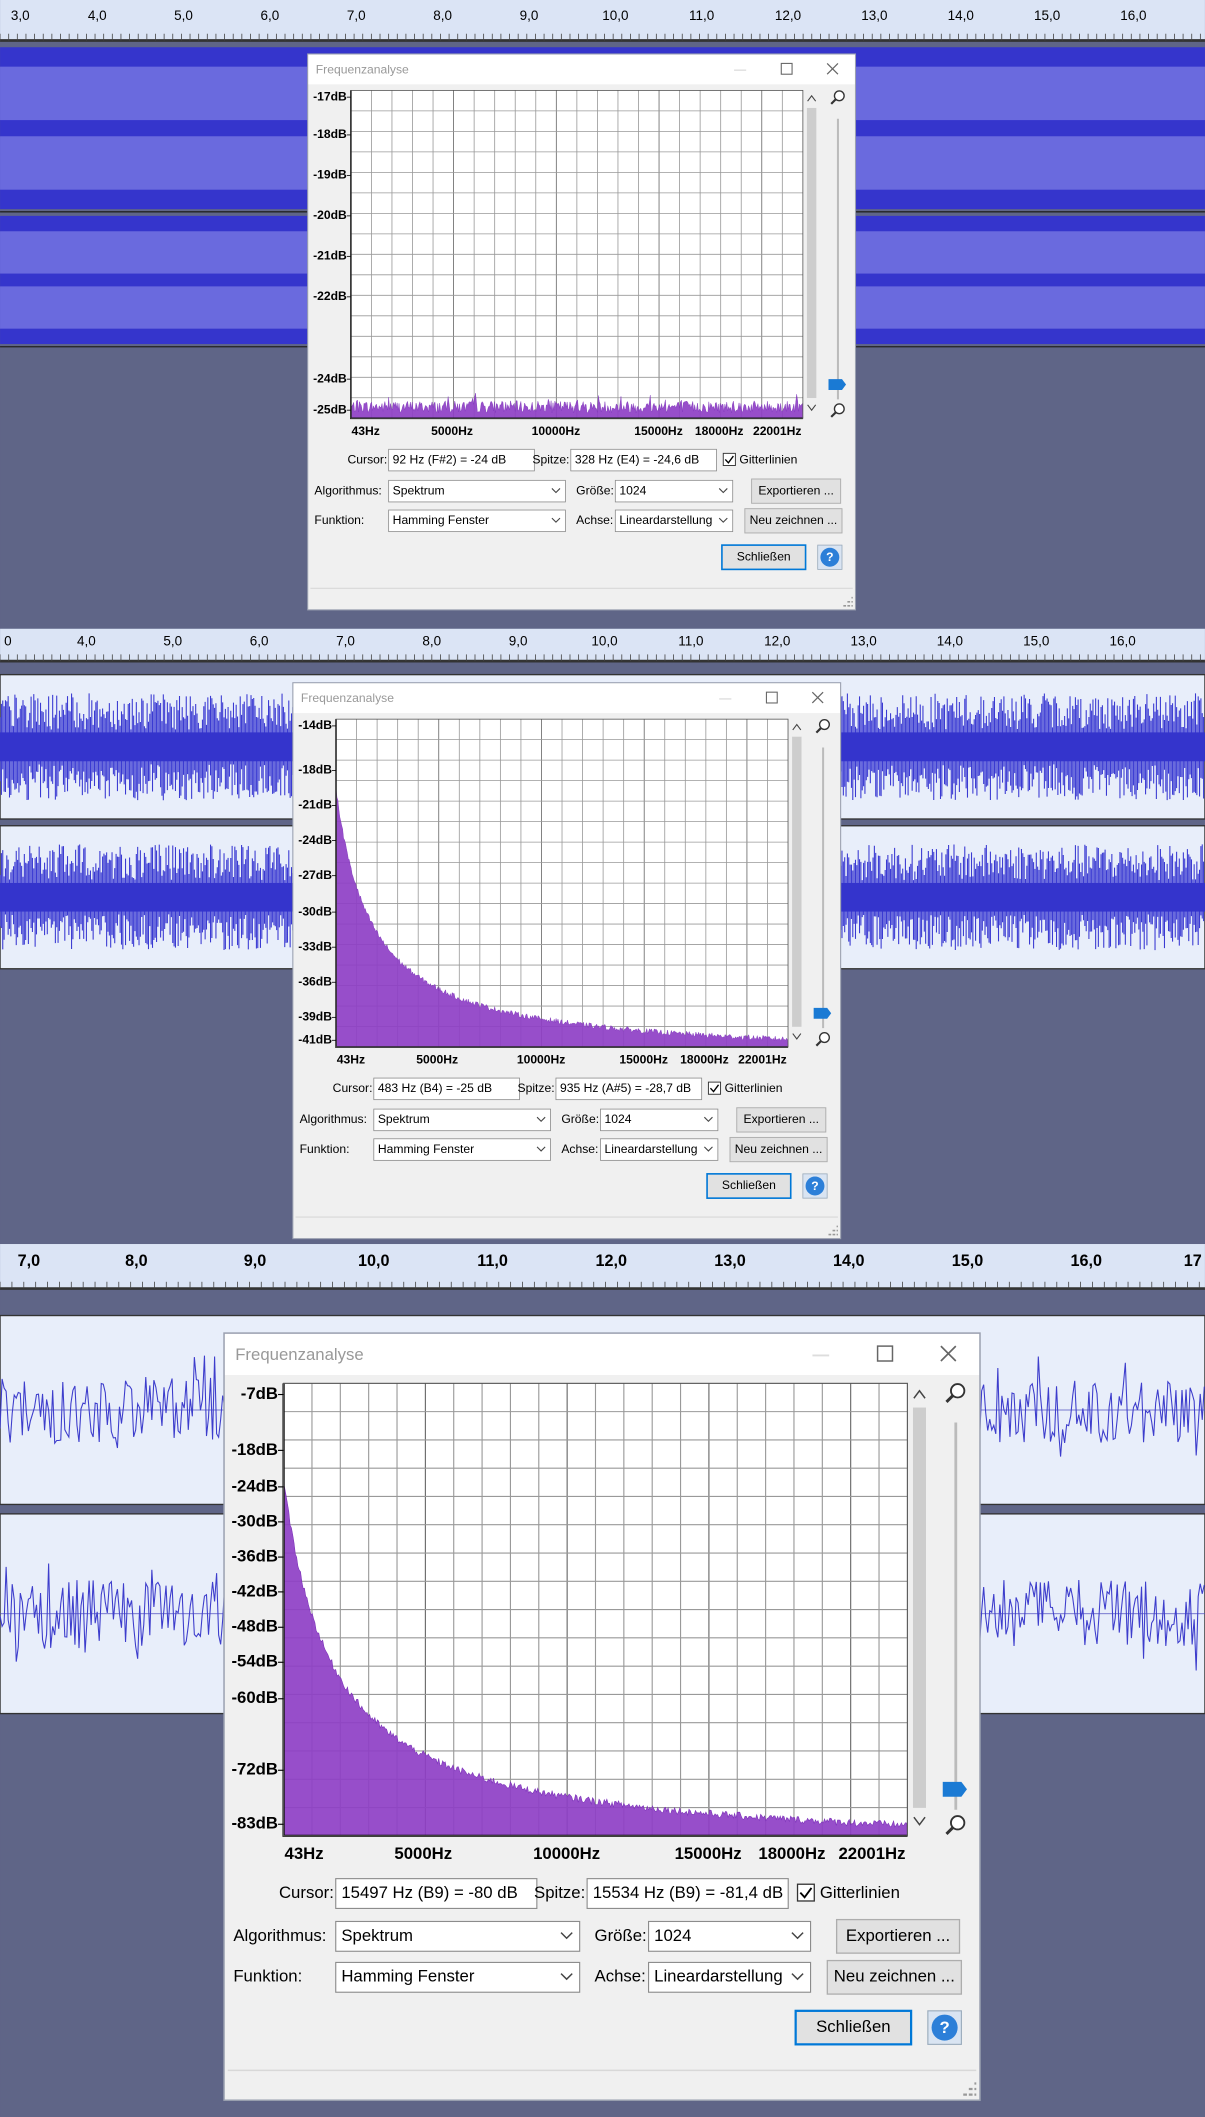 The width and height of the screenshot is (1205, 2117). What do you see at coordinates (315, 911) in the screenshot?
I see `y-axis-label: -30dB` at bounding box center [315, 911].